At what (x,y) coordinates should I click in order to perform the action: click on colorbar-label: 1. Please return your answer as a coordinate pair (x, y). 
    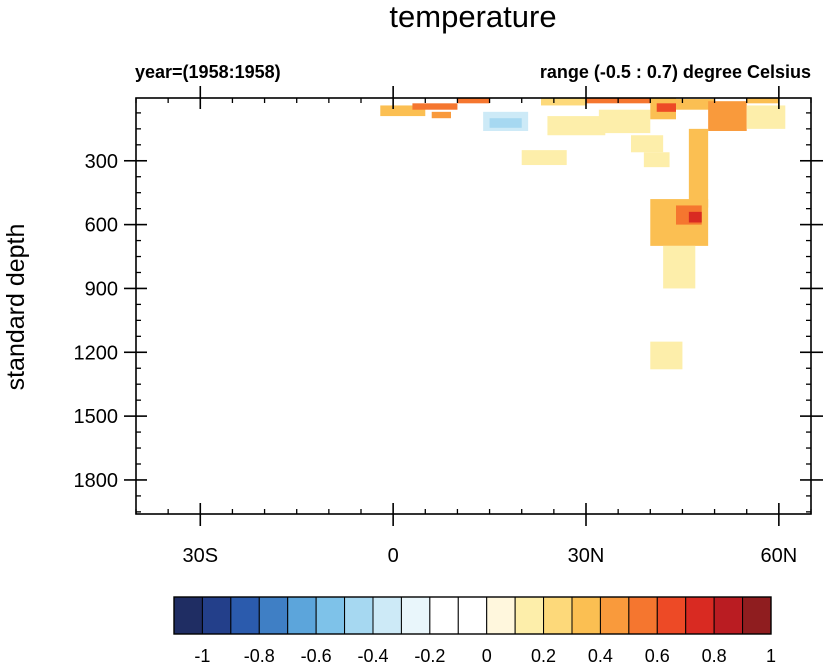
    Looking at the image, I should click on (771, 654).